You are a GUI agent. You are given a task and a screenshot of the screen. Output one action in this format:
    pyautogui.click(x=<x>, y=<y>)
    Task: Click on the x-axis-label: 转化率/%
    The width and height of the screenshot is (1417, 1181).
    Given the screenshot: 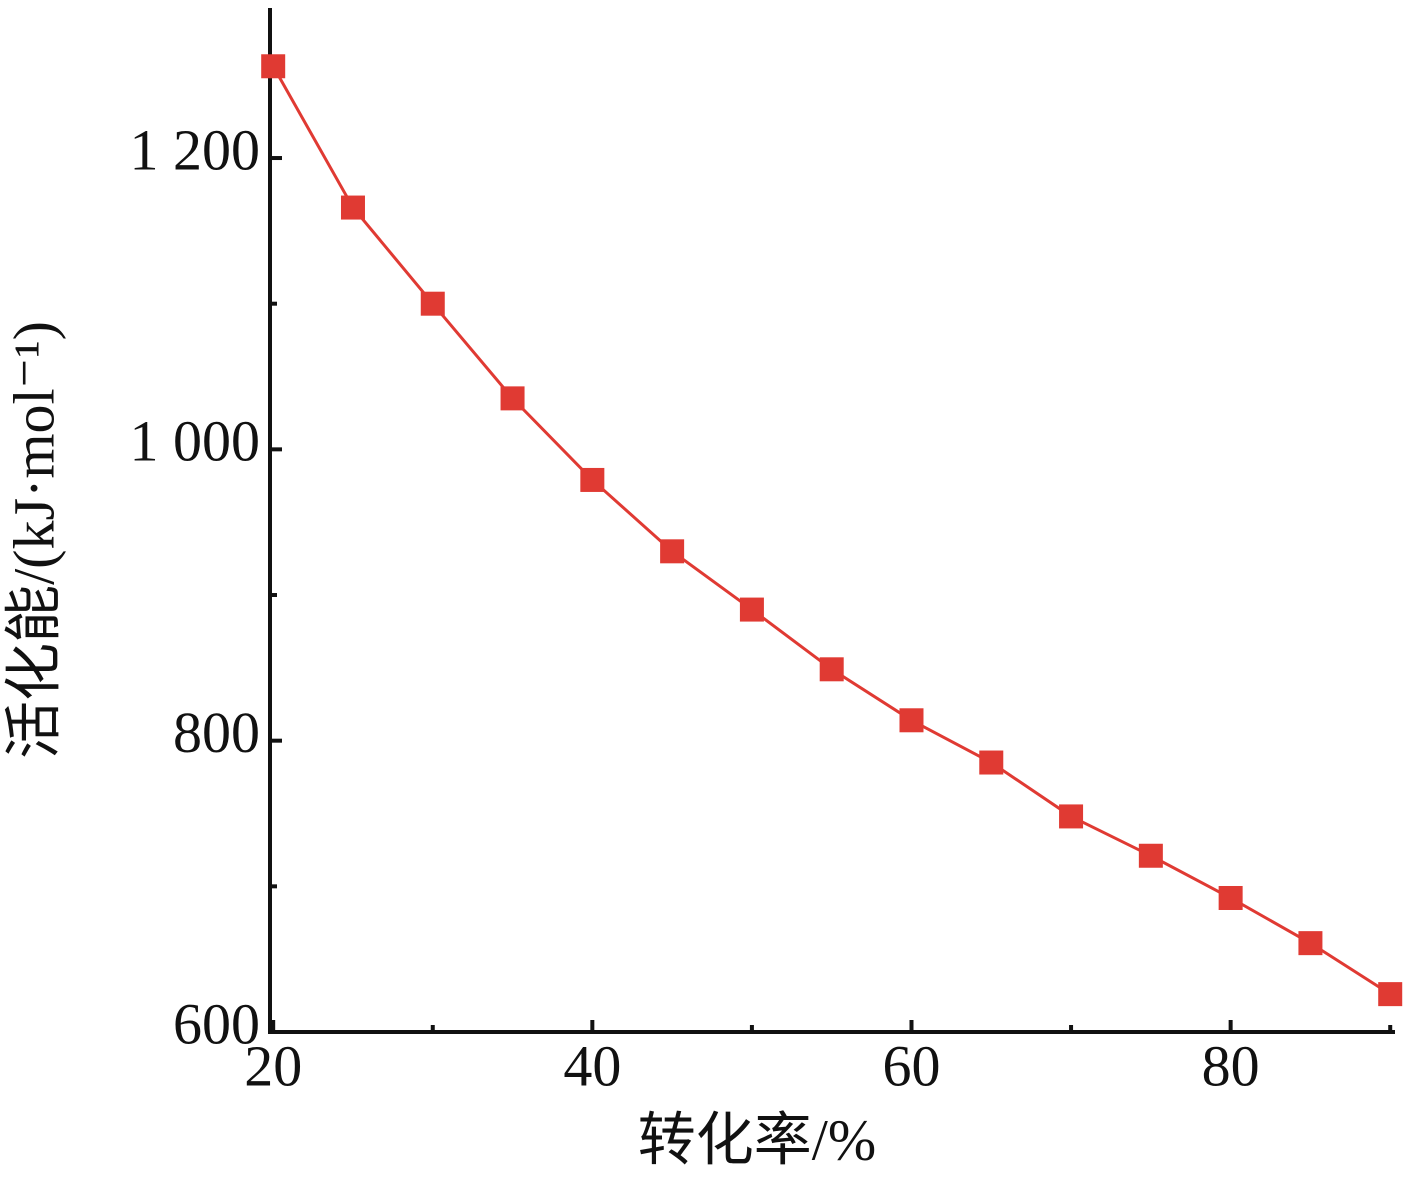 What is the action you would take?
    pyautogui.click(x=757, y=1139)
    